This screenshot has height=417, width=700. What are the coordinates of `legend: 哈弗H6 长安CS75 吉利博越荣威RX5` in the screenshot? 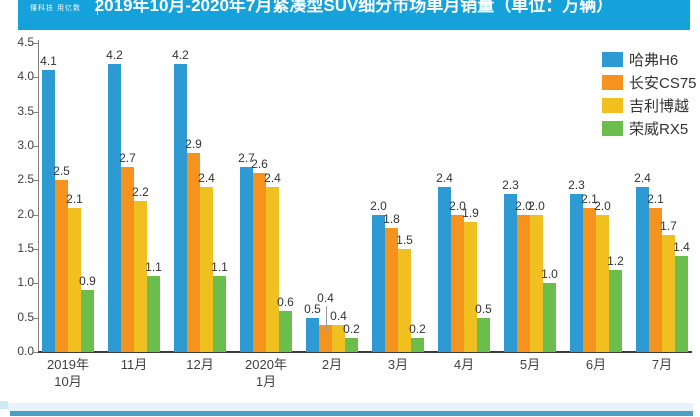 It's located at (649, 98).